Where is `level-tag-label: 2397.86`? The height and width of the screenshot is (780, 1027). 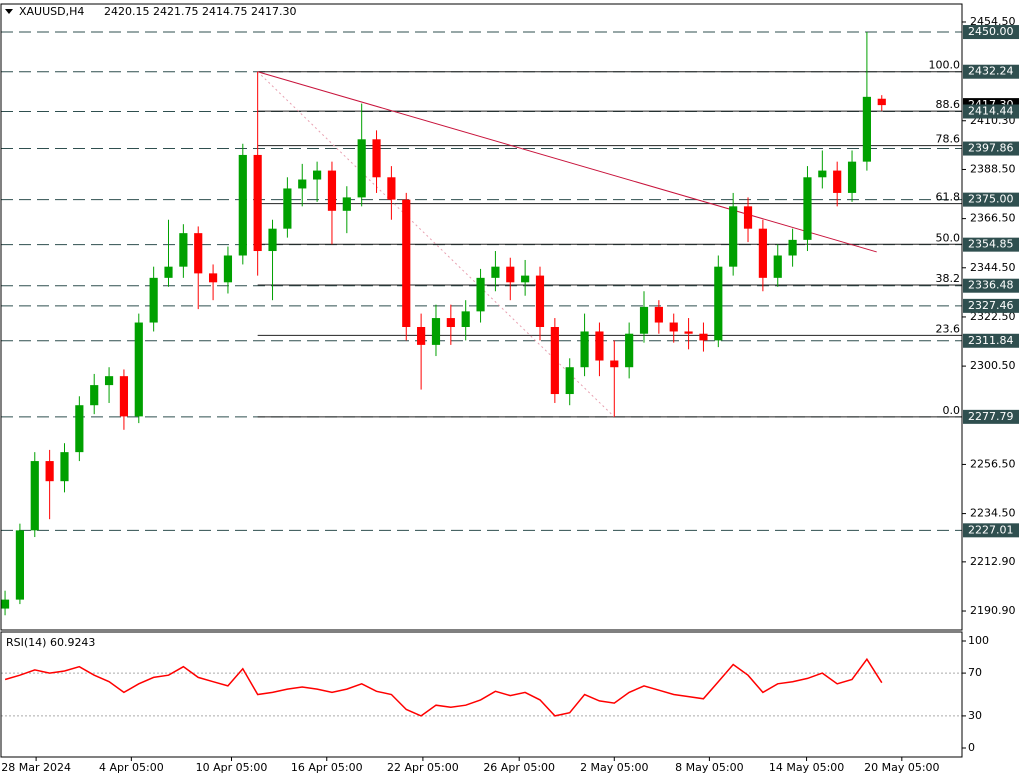 level-tag-label: 2397.86 is located at coordinates (991, 148).